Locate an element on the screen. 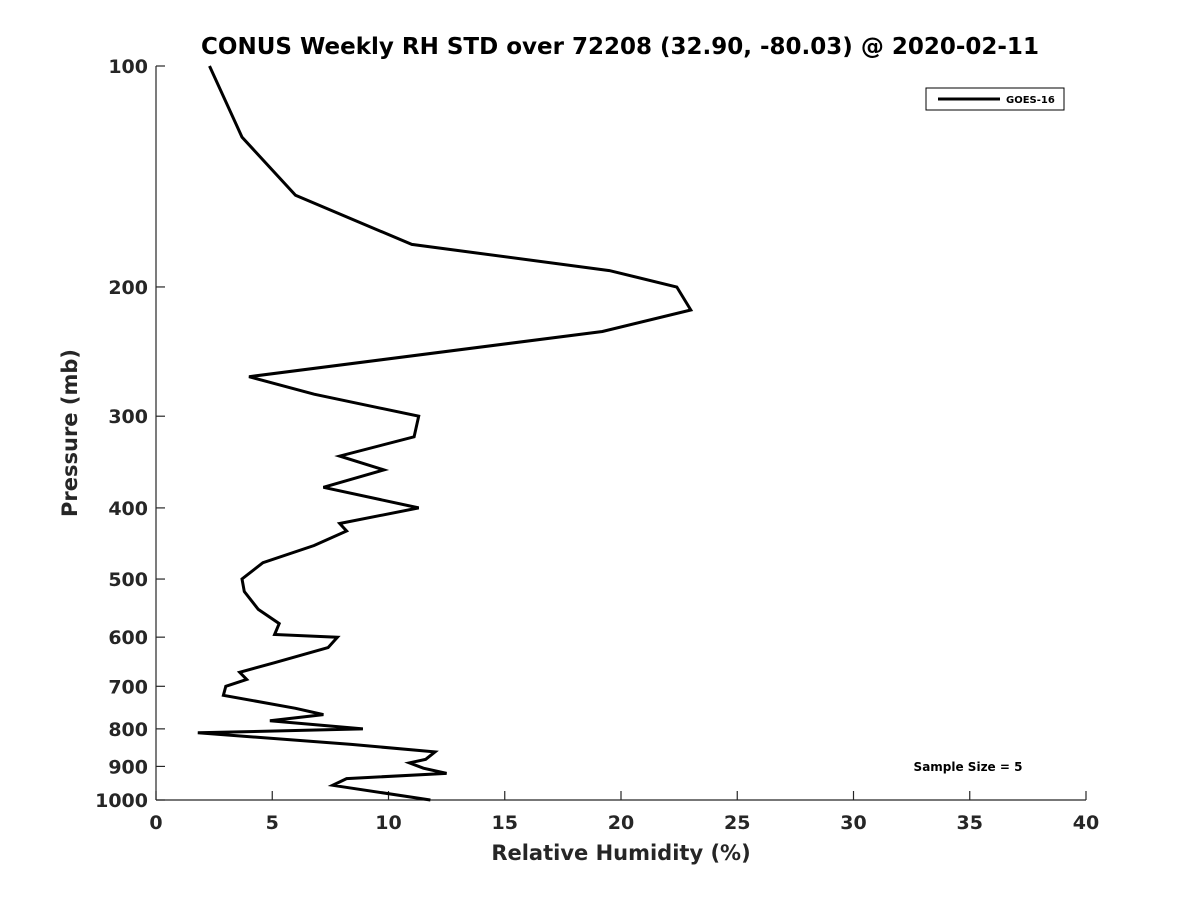 The width and height of the screenshot is (1200, 900). y-tick-label: 800 is located at coordinates (128, 730).